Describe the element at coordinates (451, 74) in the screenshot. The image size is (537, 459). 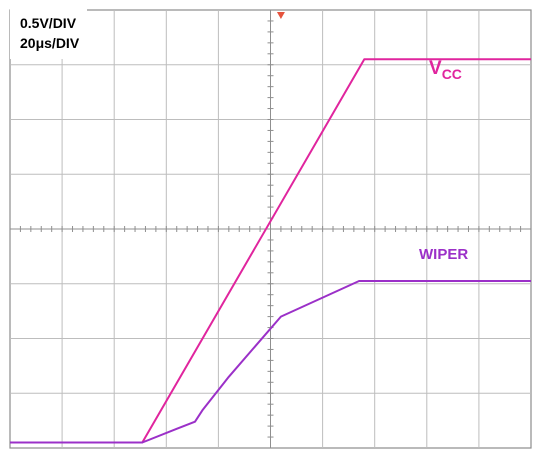
I see `vcc-label-subscript: CC` at that location.